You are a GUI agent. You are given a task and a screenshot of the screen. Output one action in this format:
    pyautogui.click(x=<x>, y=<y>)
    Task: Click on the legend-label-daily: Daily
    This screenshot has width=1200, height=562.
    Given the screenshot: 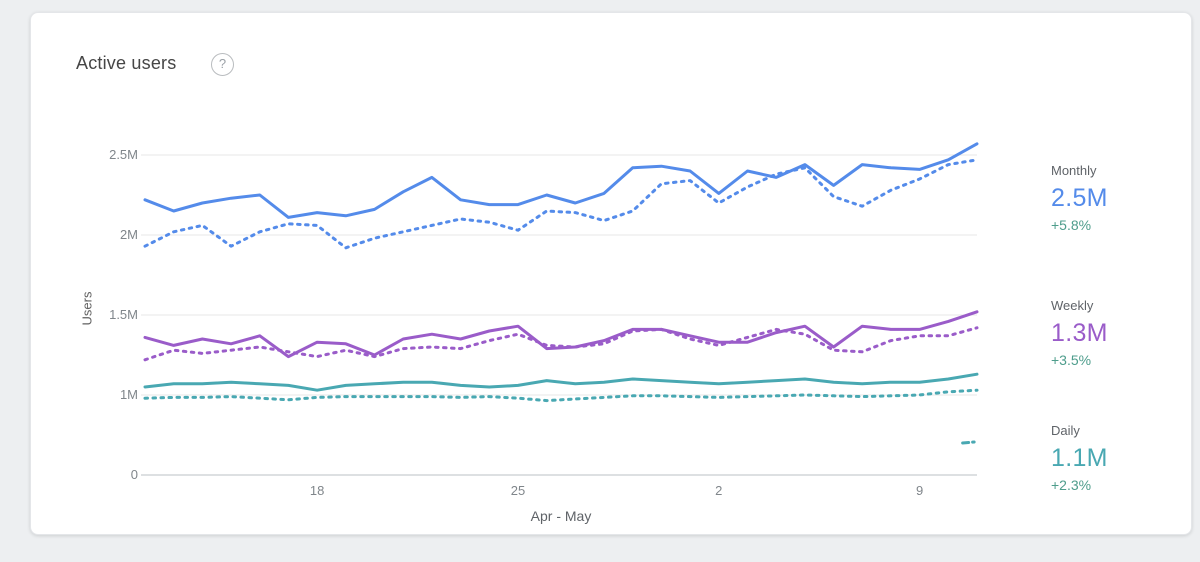 What is the action you would take?
    pyautogui.click(x=1065, y=430)
    